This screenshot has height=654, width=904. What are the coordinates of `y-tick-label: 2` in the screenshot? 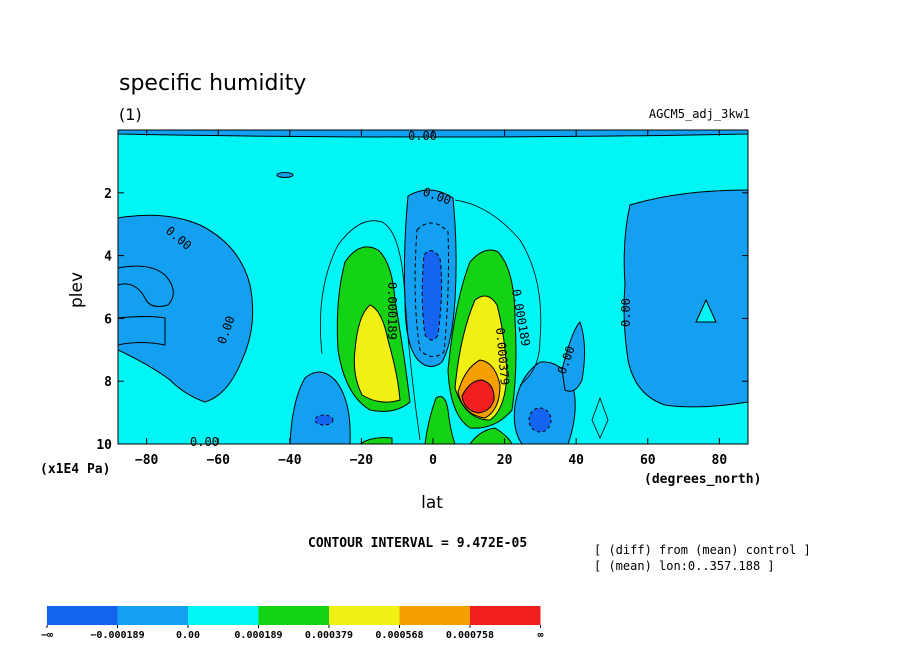 It's located at (108, 194).